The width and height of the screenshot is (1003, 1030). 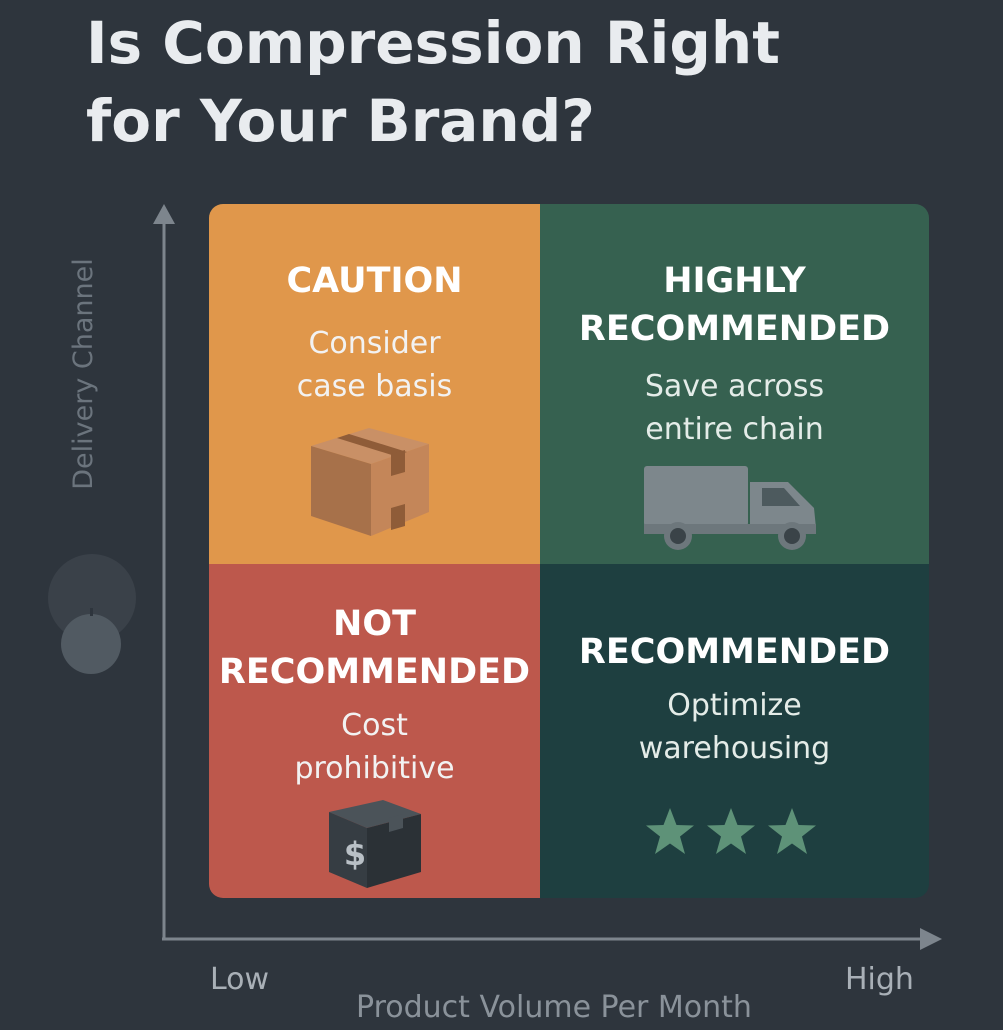 I want to click on heading-line-1: NOT, so click(x=374, y=624).